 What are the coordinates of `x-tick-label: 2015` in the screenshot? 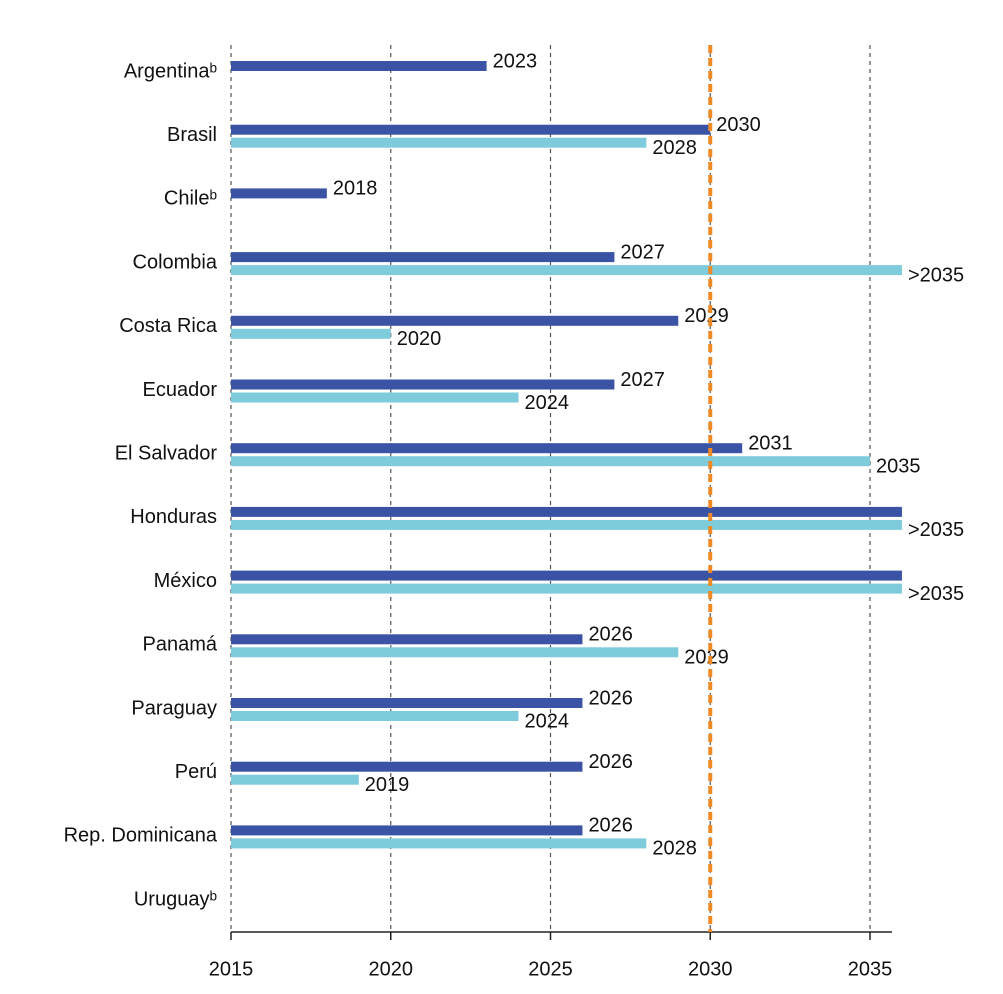 It's located at (231, 969).